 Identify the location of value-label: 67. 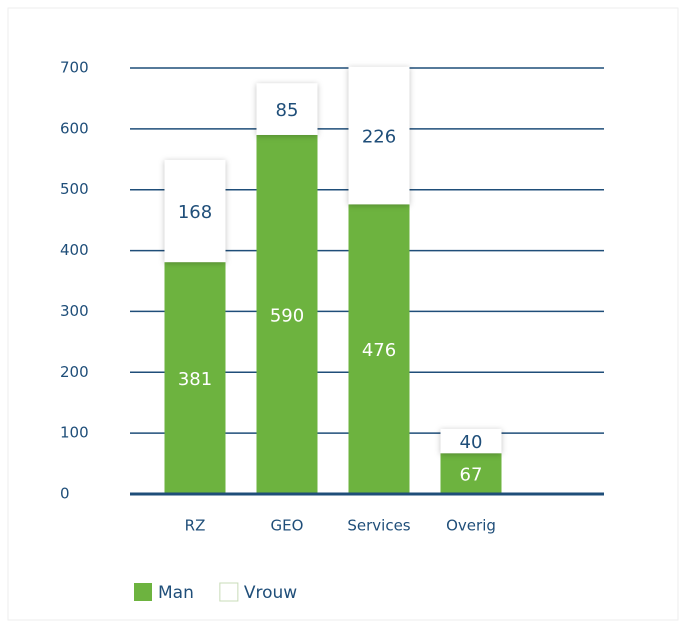
(471, 475).